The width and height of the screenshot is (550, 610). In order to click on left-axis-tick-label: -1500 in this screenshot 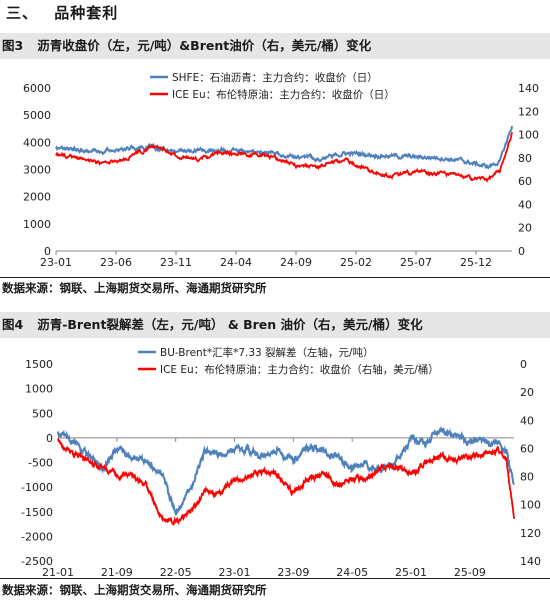, I will do `click(37, 512)`.